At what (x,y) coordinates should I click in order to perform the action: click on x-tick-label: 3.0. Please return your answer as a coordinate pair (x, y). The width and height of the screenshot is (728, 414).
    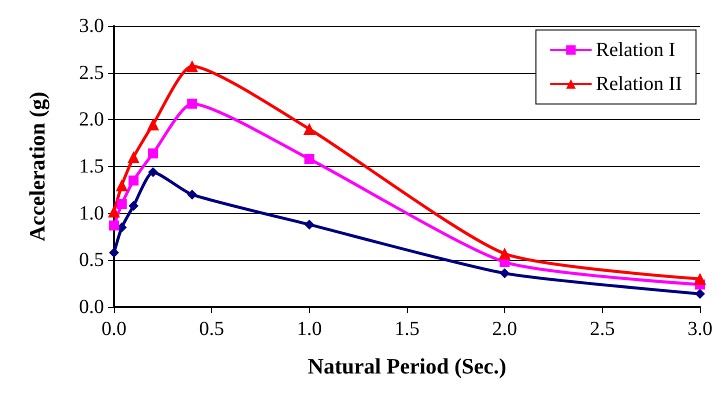
    Looking at the image, I should click on (700, 329).